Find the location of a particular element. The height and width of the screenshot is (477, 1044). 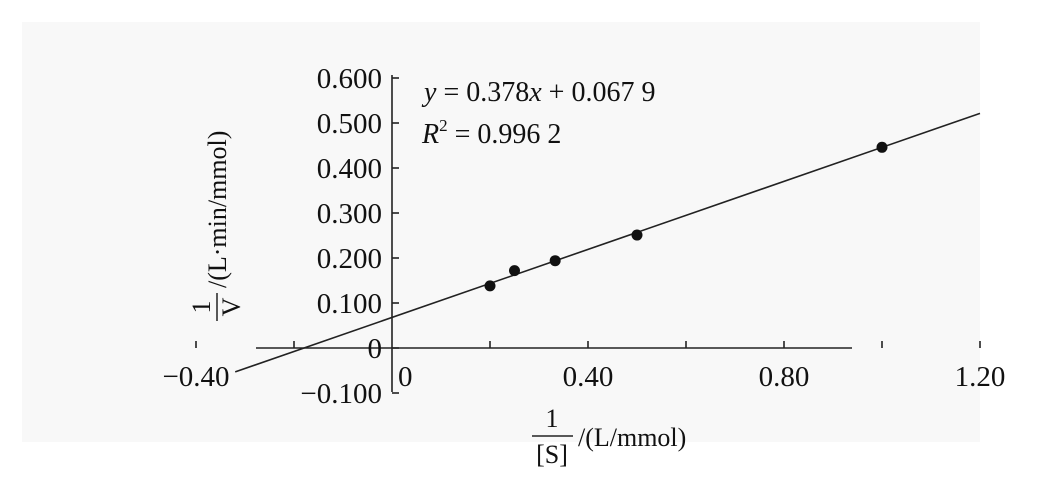

equation-x-var: x is located at coordinates (535, 92).